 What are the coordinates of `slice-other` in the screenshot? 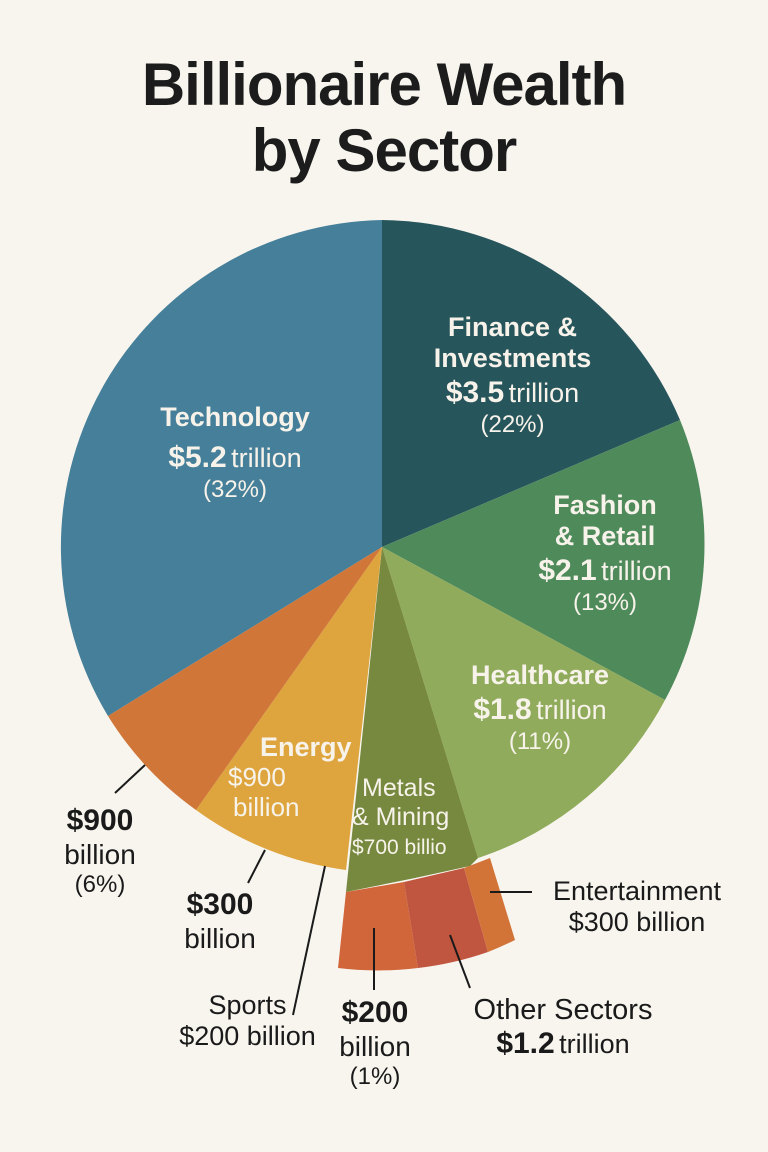 It's located at (446, 918).